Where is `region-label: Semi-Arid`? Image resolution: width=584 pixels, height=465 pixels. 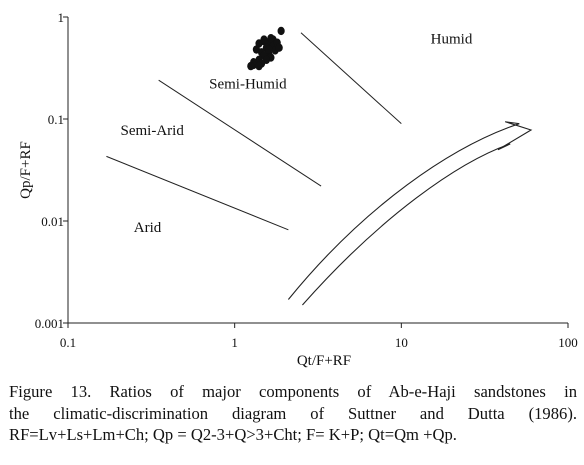 region-label: Semi-Arid is located at coordinates (153, 131).